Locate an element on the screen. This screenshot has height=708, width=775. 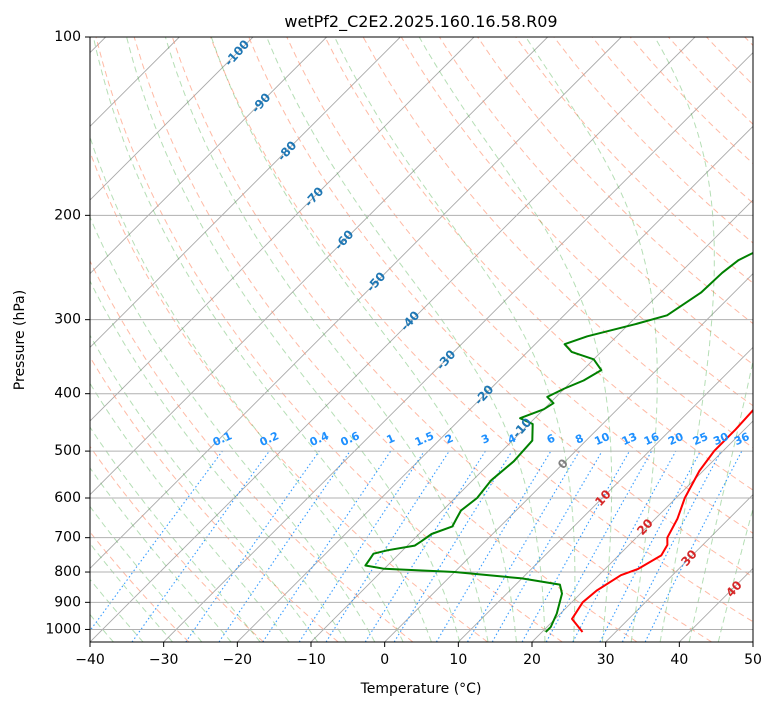
mixing-ratio-label: 36 is located at coordinates (742, 439).